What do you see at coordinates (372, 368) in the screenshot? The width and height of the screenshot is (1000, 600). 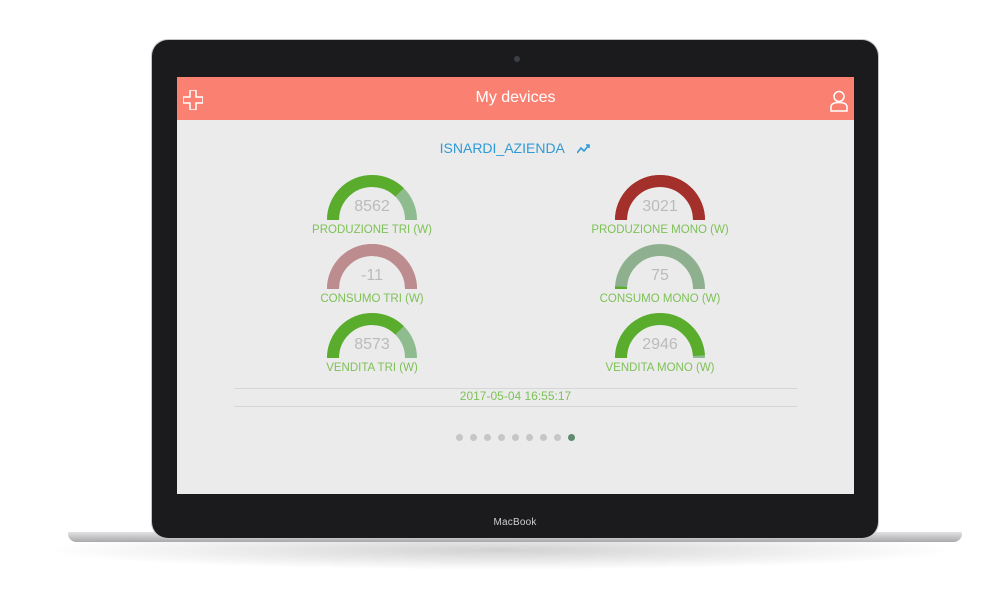 I see `gauge-label: VENDITA TRI (W)` at bounding box center [372, 368].